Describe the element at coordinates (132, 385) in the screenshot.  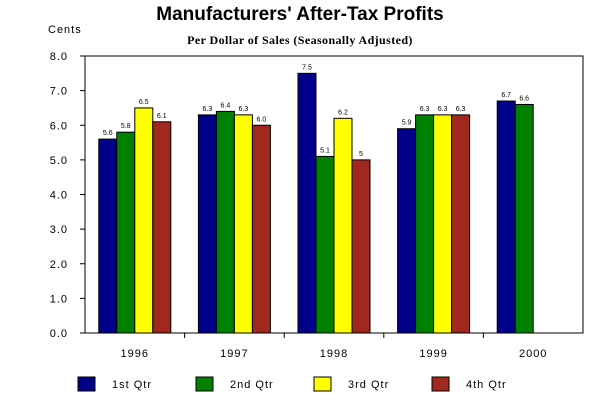
I see `legend-label: 1st Qtr` at that location.